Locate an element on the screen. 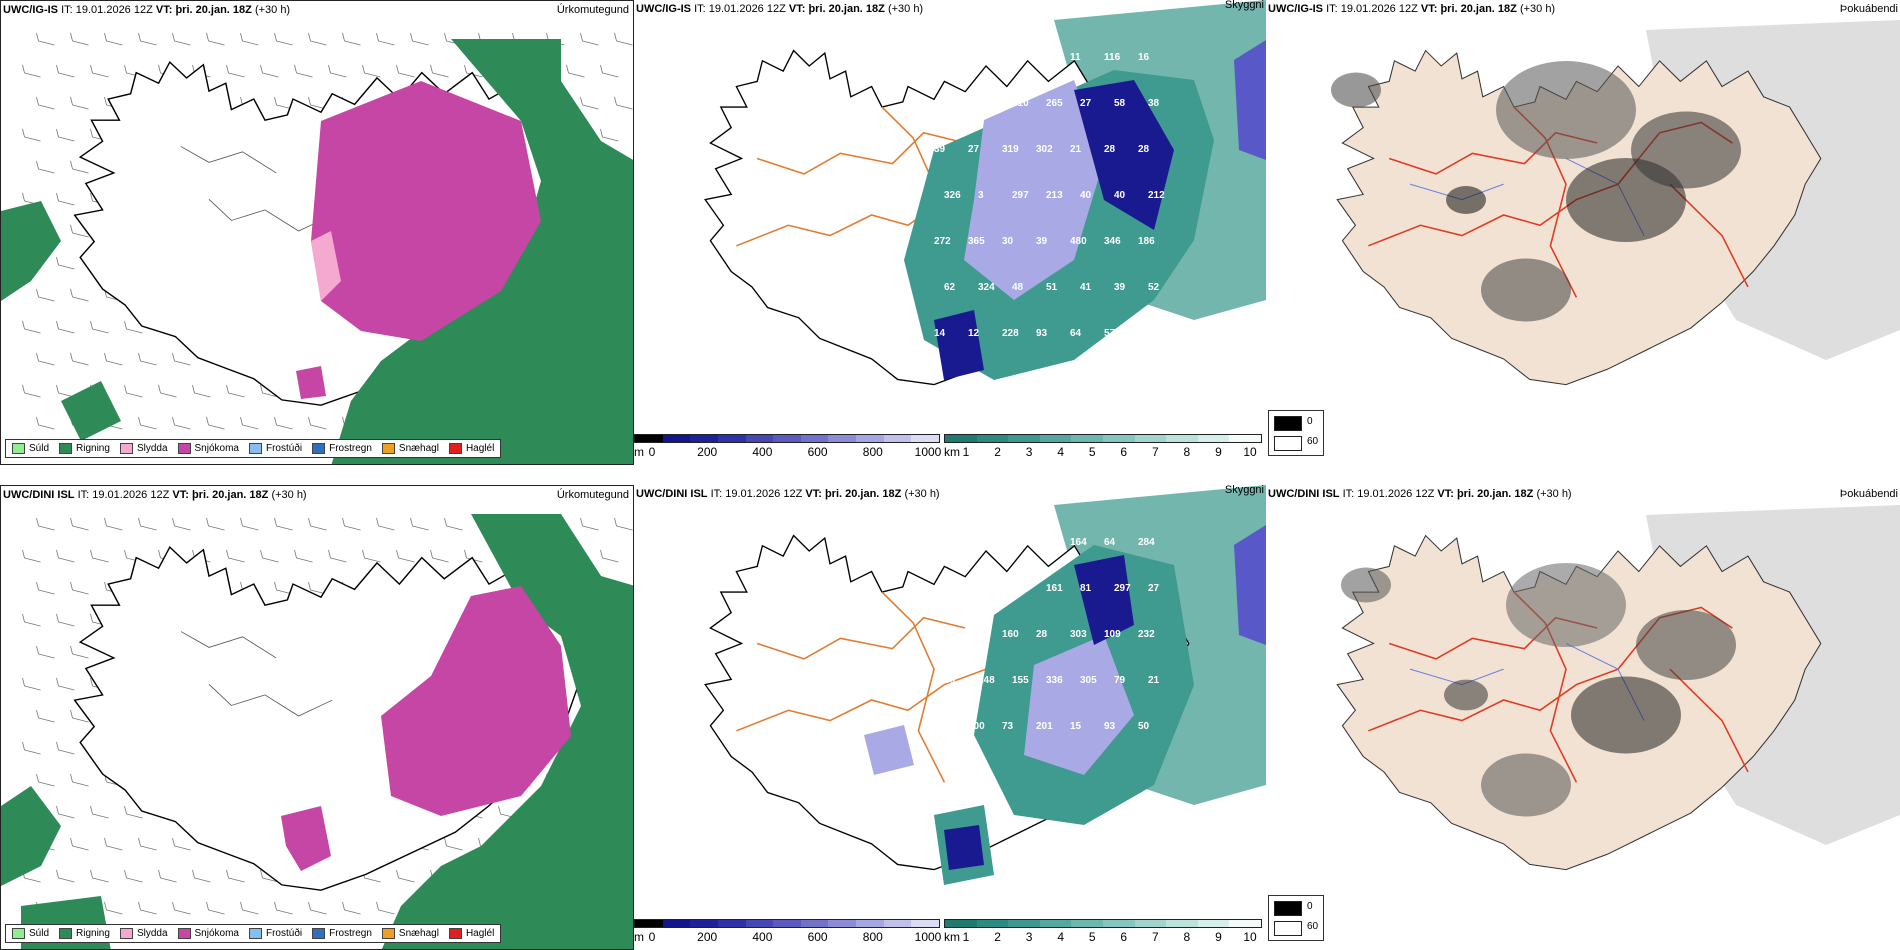 The image size is (1900, 950). legend-label: Snjókoma is located at coordinates (216, 933).